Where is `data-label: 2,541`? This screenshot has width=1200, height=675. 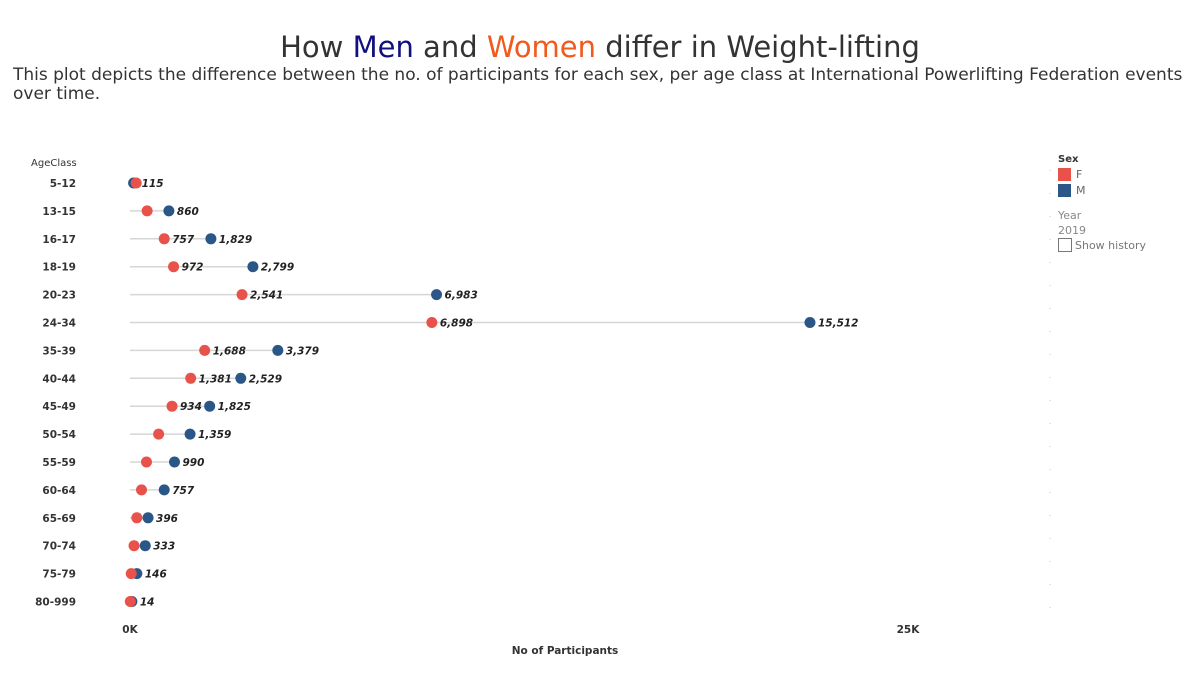
data-label: 2,541 is located at coordinates (266, 296).